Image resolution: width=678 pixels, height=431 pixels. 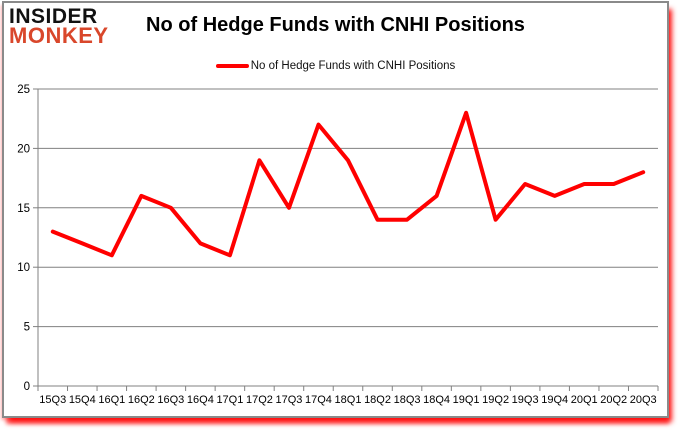 What do you see at coordinates (232, 66) in the screenshot?
I see `legend-line-swatch-icon` at bounding box center [232, 66].